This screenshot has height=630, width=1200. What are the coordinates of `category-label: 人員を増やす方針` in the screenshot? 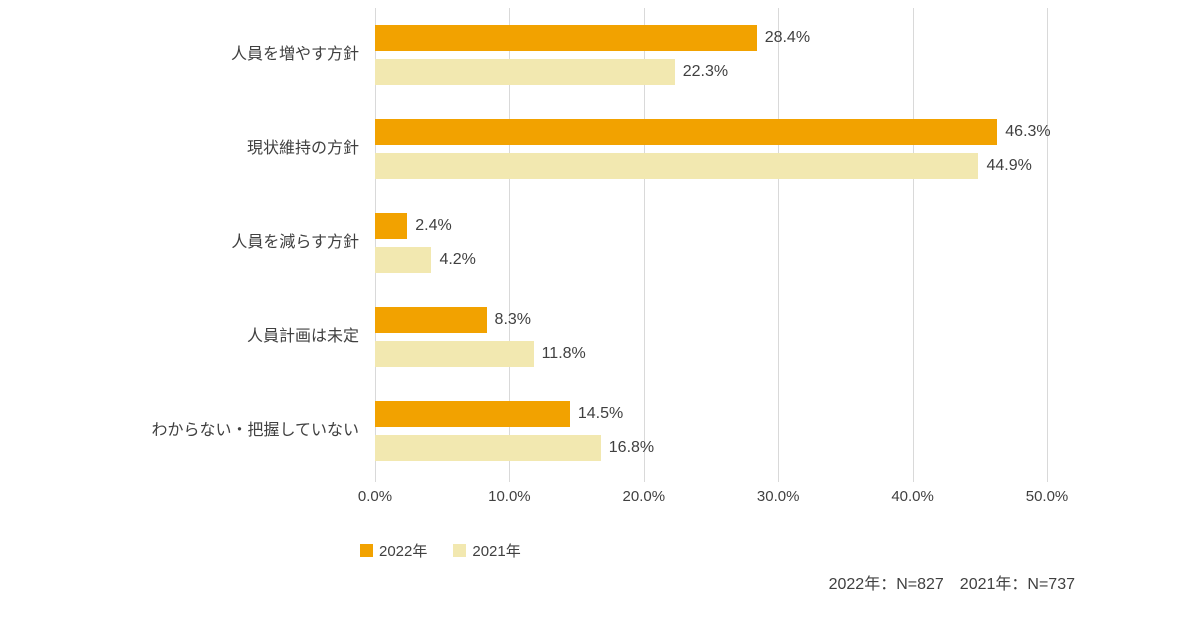 It's located at (294, 54).